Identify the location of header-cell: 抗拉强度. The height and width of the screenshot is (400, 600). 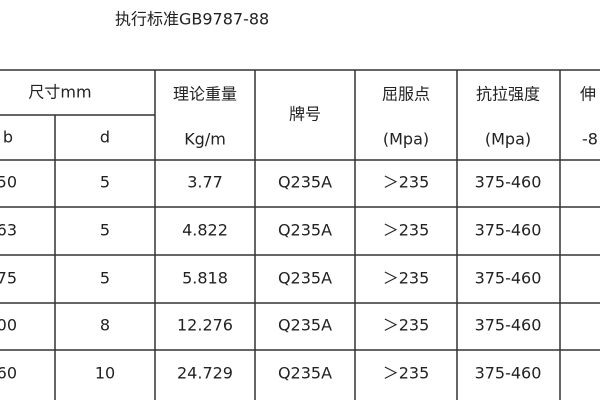
(508, 94).